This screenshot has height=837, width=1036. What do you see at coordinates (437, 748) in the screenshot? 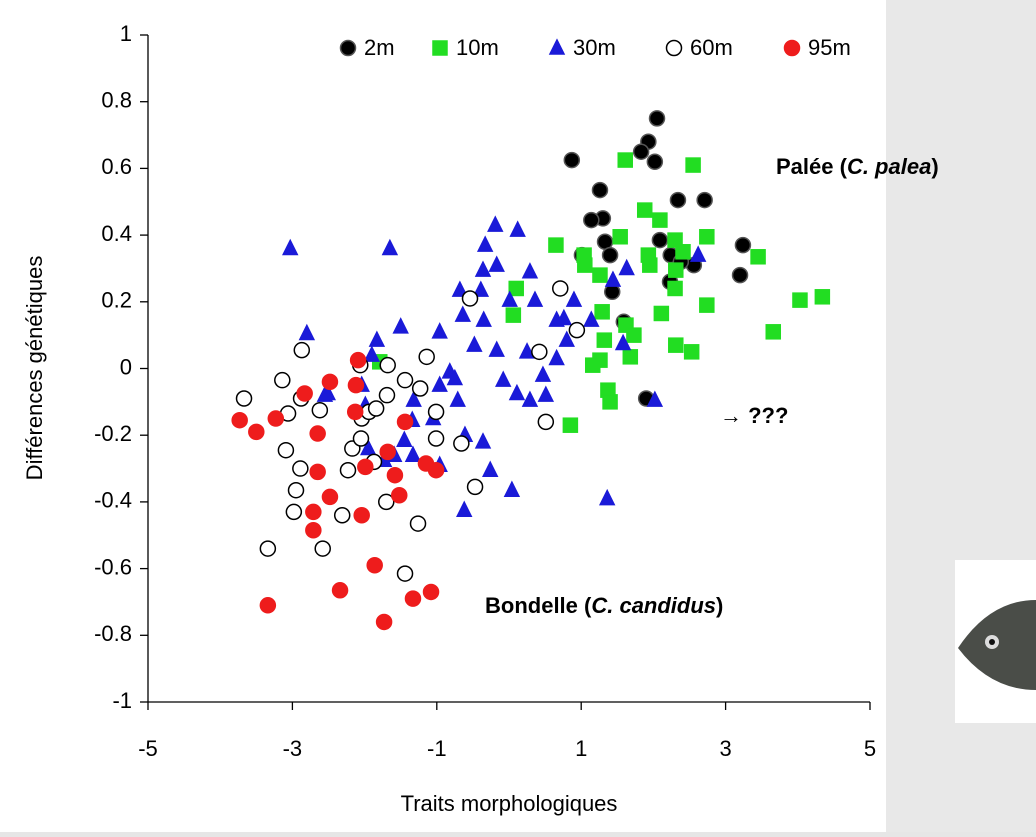
I see `x-tick-label: -1` at bounding box center [437, 748].